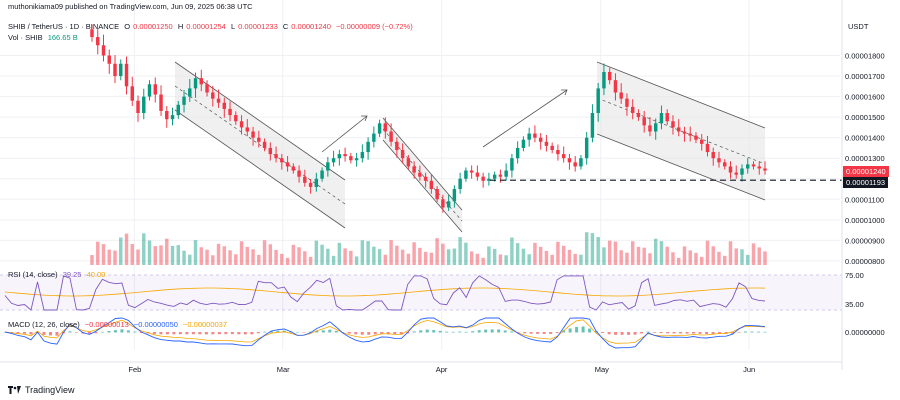 The image size is (900, 400). I want to click on high-label: H, so click(180, 26).